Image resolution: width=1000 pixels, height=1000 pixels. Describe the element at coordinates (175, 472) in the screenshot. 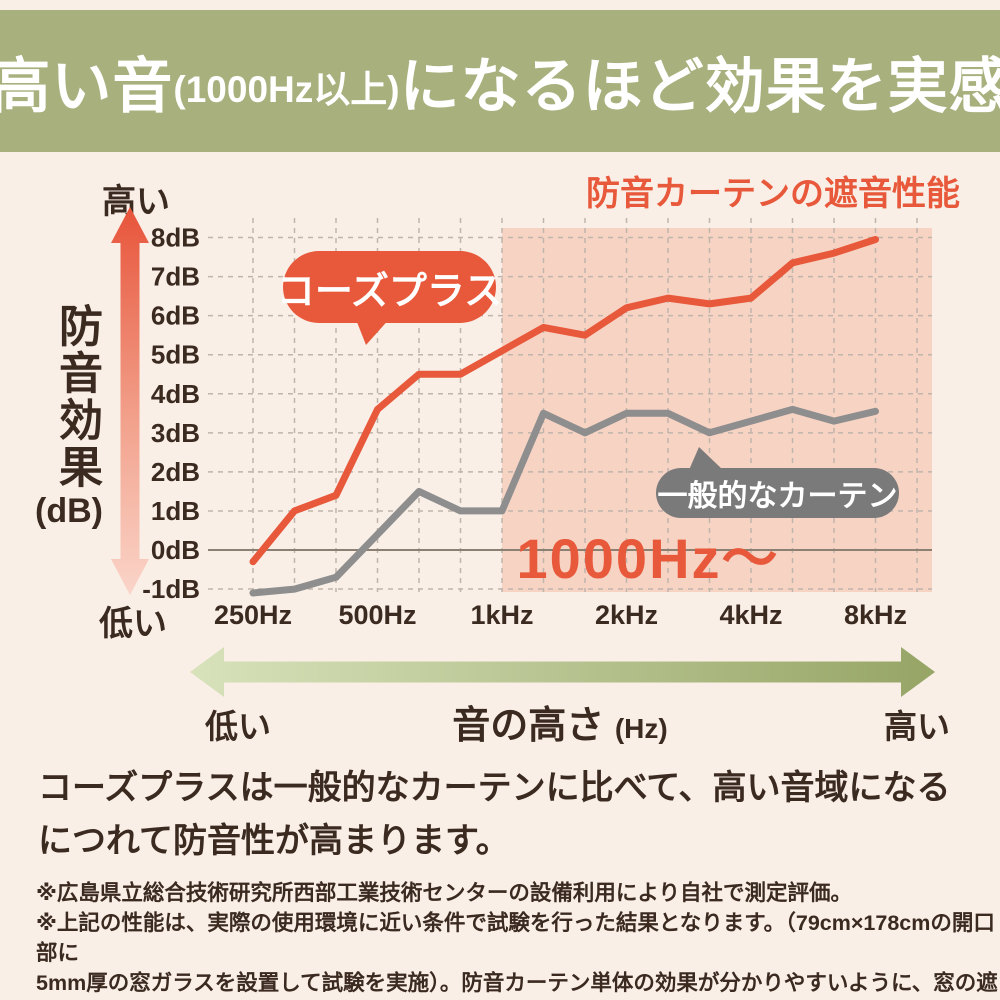

I see `y-tick-label: 2dB` at that location.